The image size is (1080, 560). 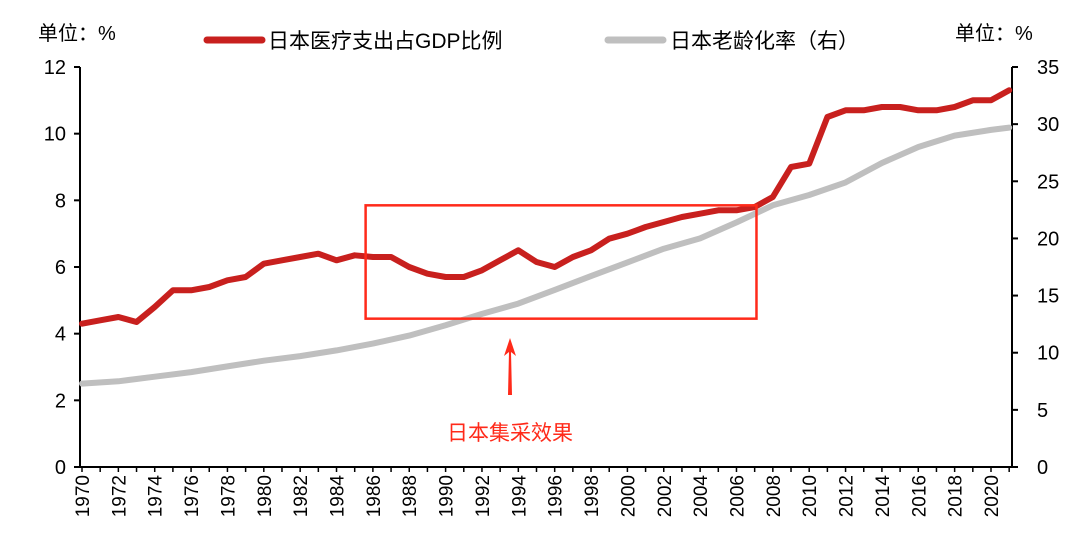 What do you see at coordinates (338, 496) in the screenshot?
I see `x-tick-label: 1984` at bounding box center [338, 496].